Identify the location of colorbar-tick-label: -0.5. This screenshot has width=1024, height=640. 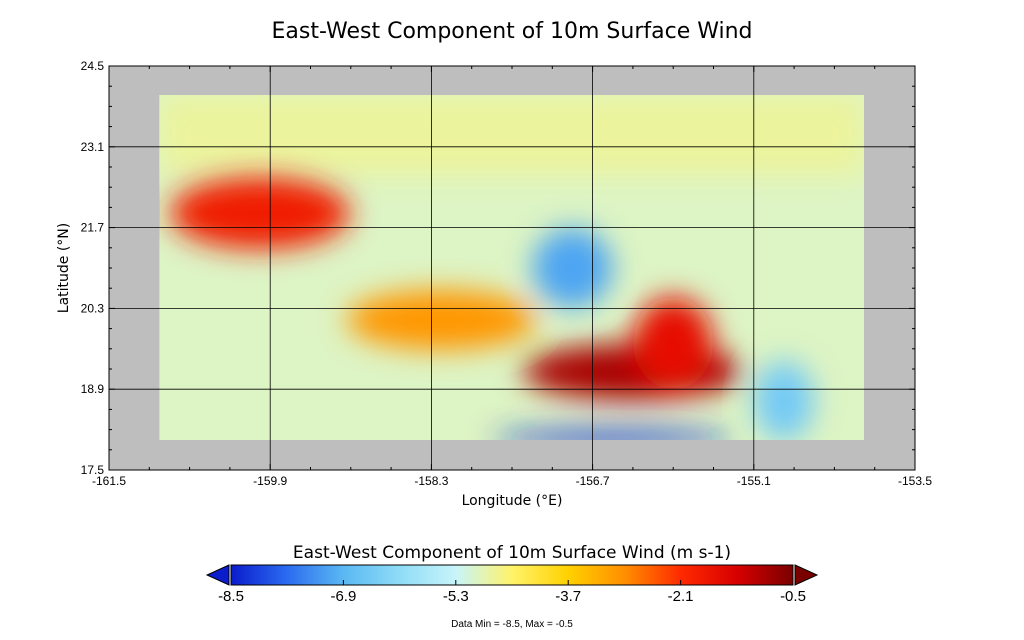
(793, 596).